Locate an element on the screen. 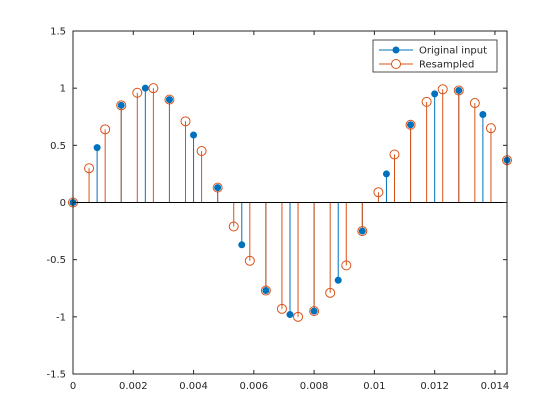 This screenshot has width=560, height=420. y-tick-label: -1.5 is located at coordinates (56, 375).